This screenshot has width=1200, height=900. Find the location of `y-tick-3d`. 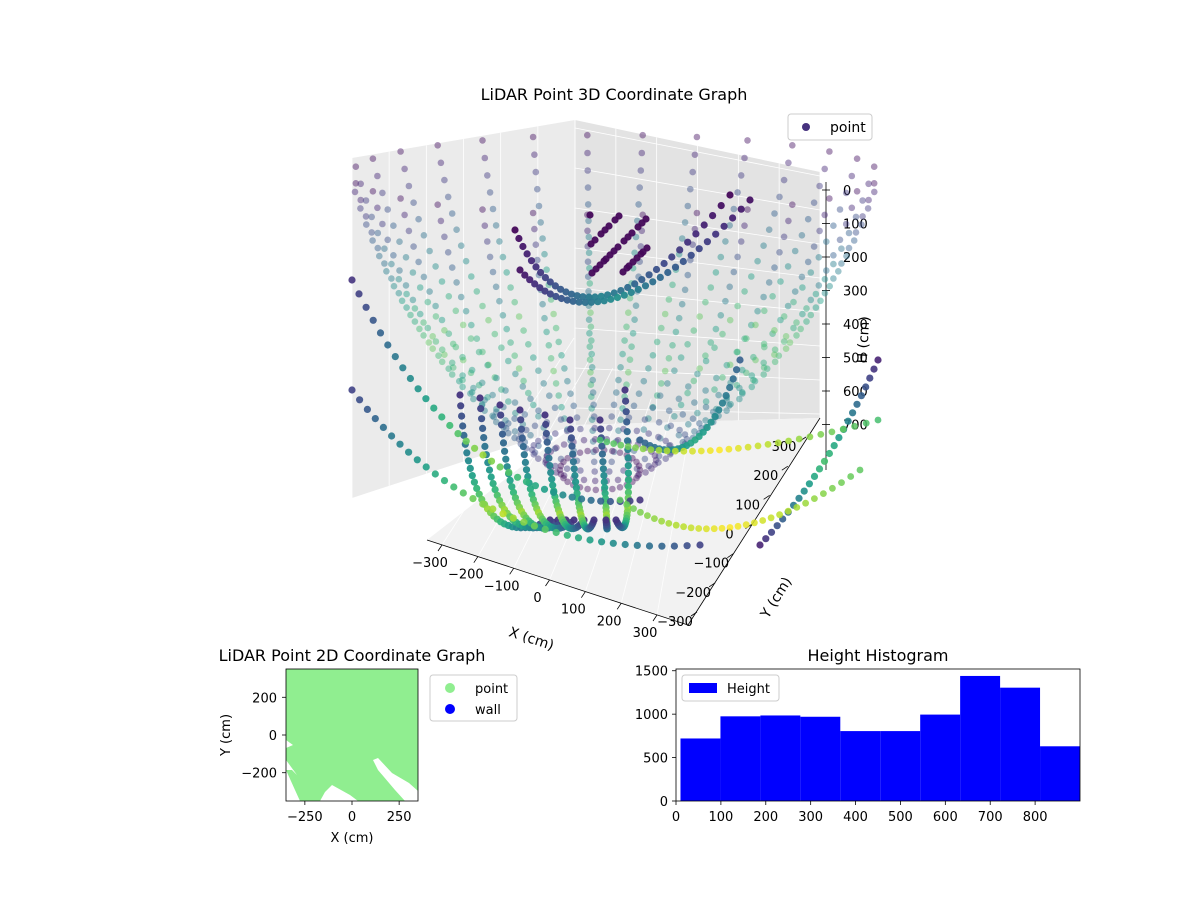

y-tick-3d is located at coordinates (730, 555).